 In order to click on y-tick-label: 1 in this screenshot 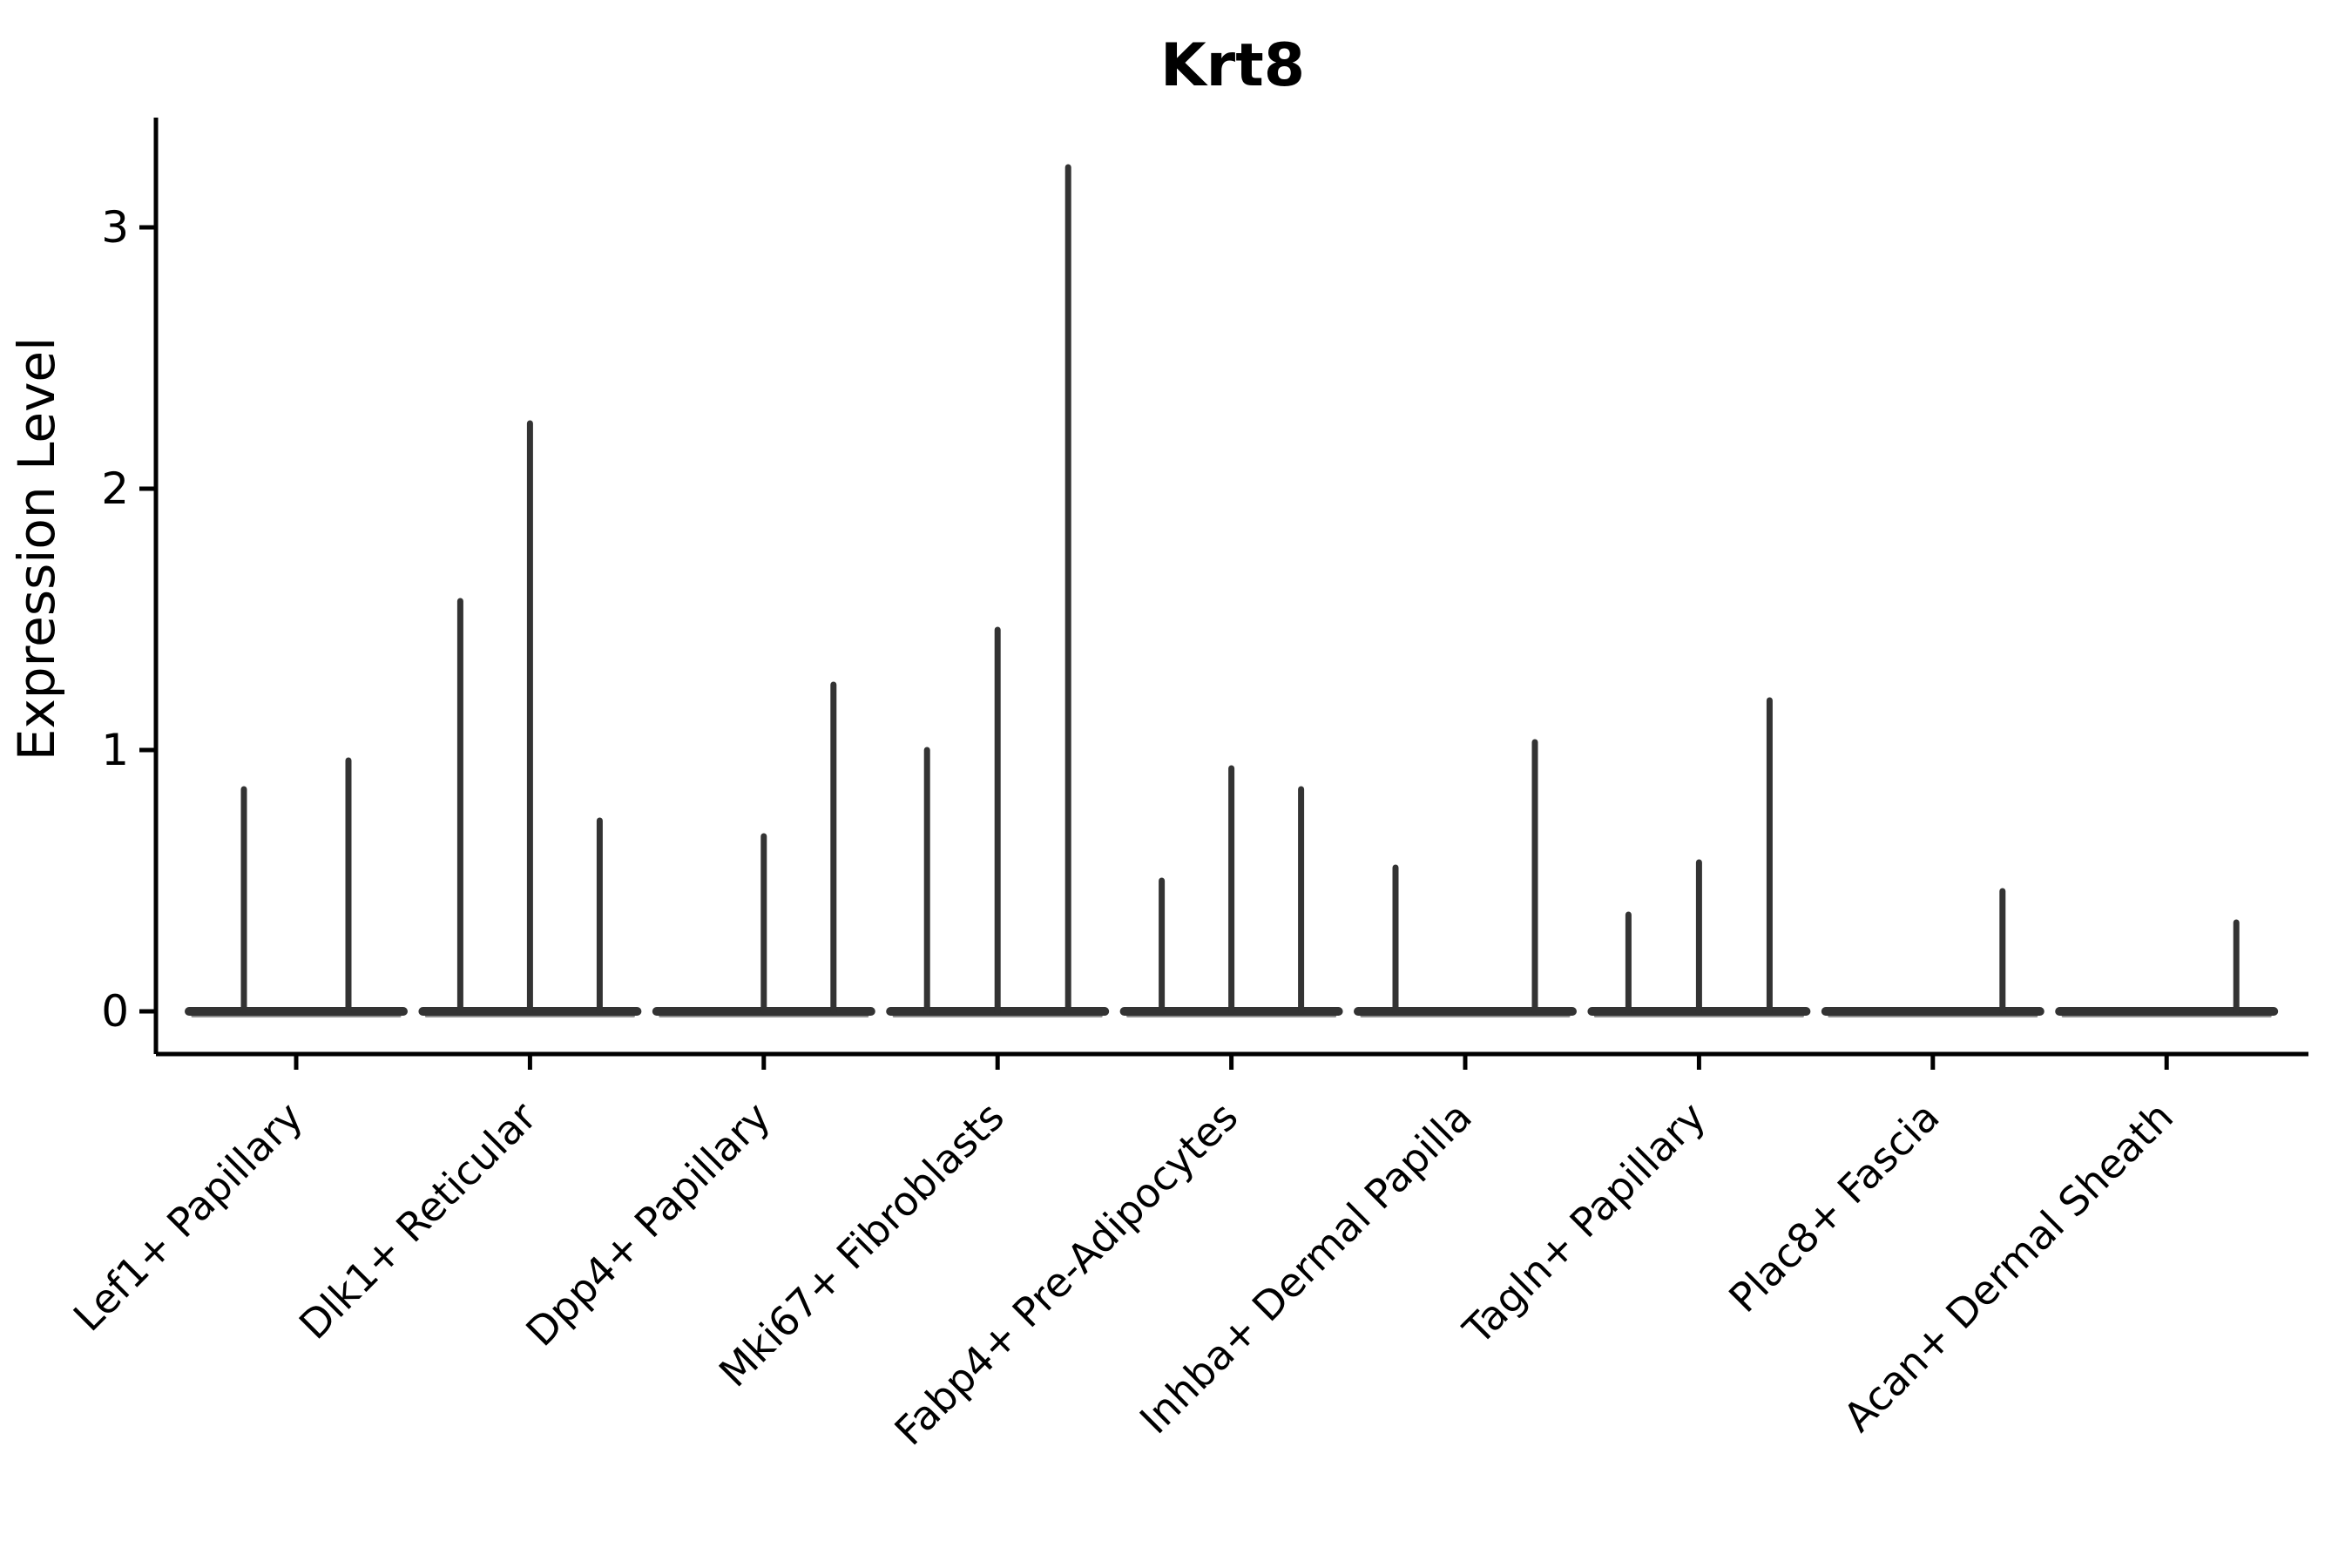, I will do `click(115, 750)`.